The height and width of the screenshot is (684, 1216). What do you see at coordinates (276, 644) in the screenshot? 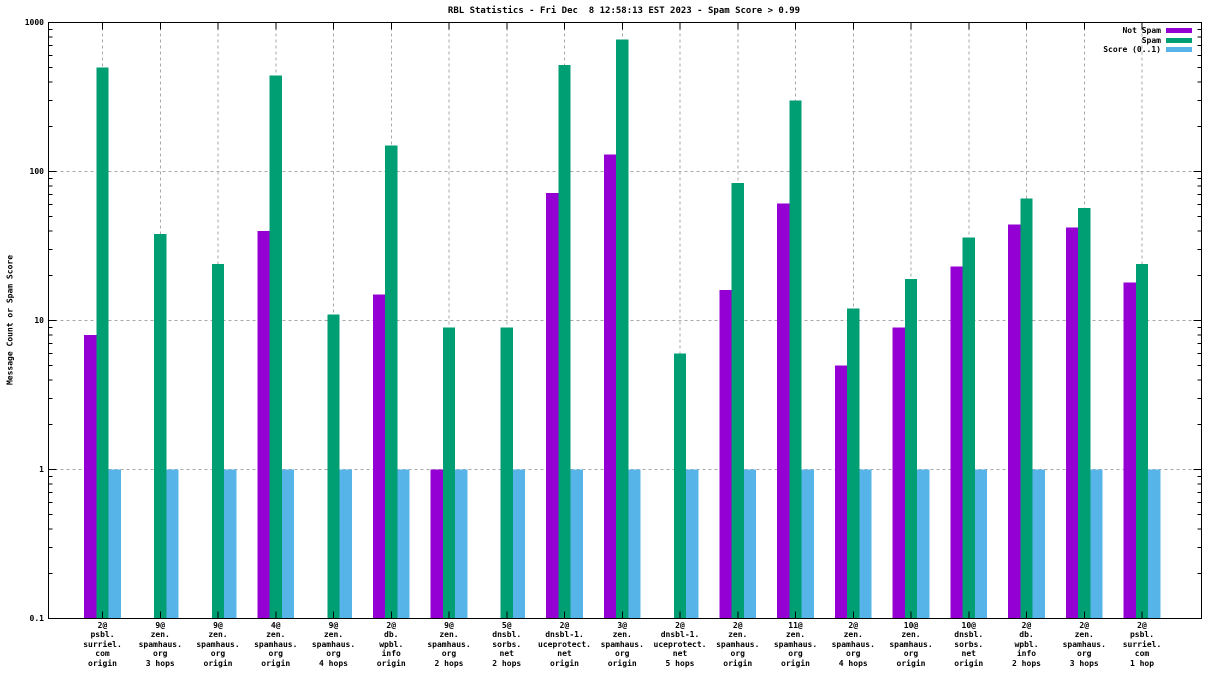
I see `x-tick-label: 4@ zen. spamhaus. org origin` at bounding box center [276, 644].